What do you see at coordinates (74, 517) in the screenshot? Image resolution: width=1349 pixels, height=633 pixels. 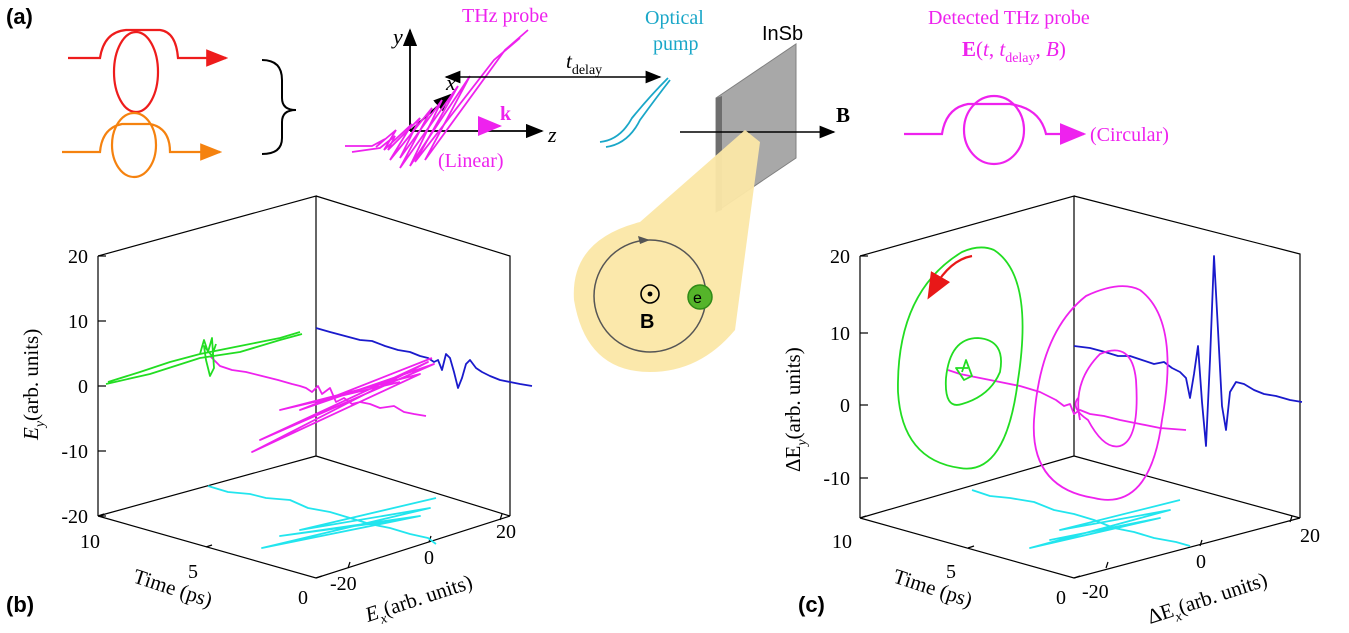 I see `b-z-tick: -20` at bounding box center [74, 517].